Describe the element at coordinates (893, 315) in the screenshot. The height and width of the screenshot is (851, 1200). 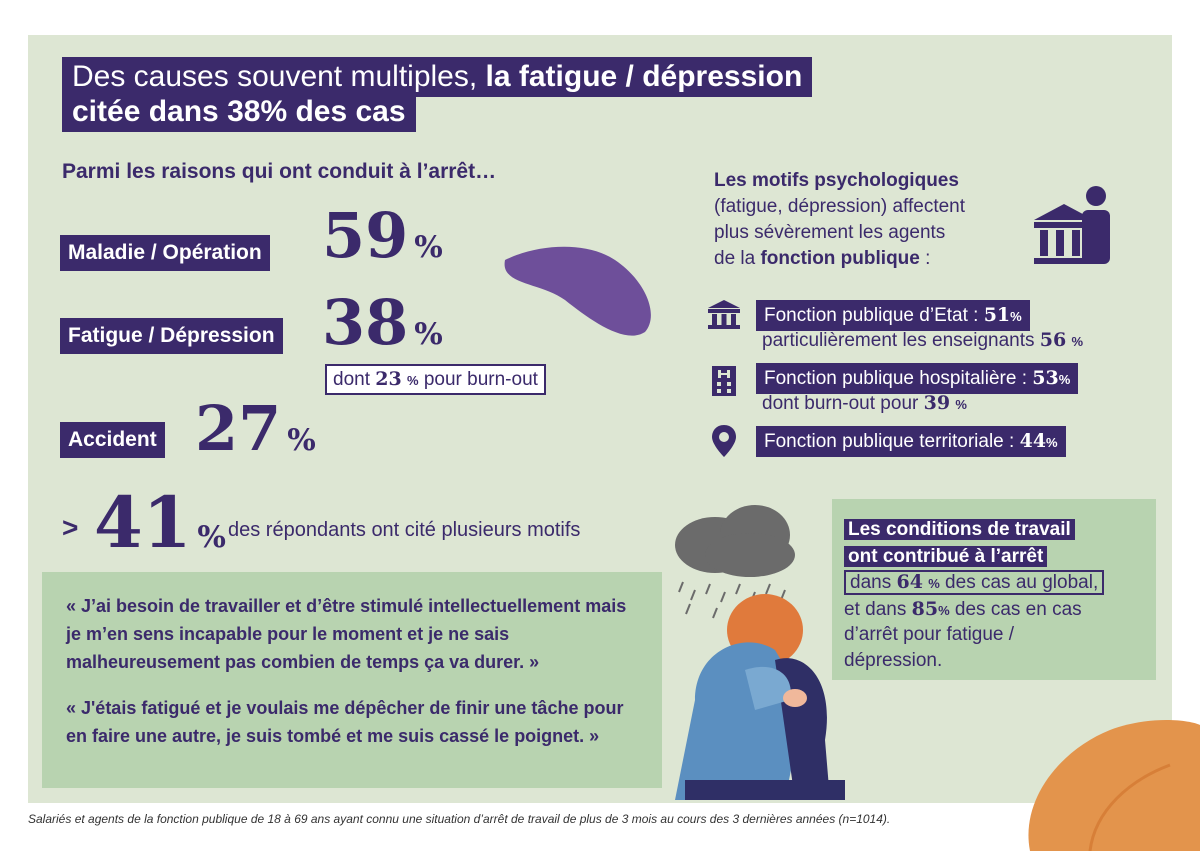
I see `fp-etat-label: Fonction publique d’Etat : 51%` at that location.